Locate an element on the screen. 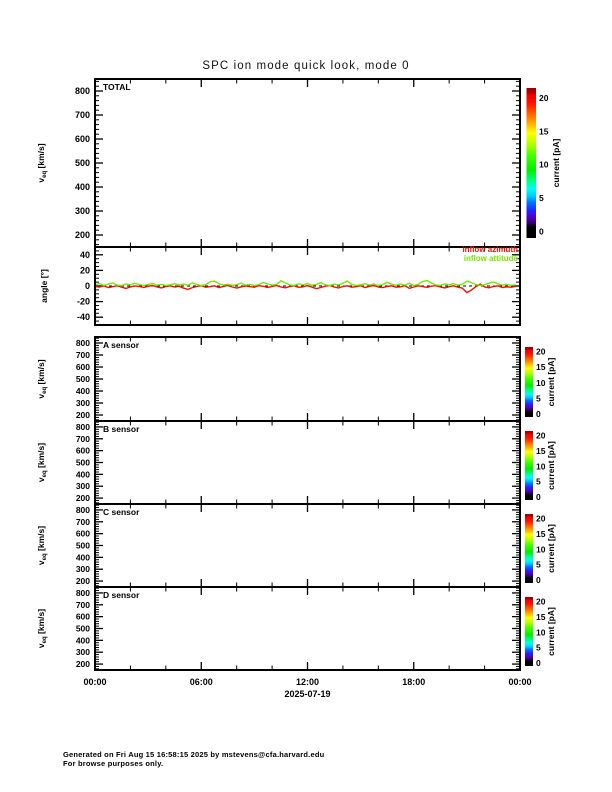 Image resolution: width=612 pixels, height=792 pixels. x-axis-tick-labels: 00:00 06:00 12:00 18:00 00:00 is located at coordinates (306, 683).